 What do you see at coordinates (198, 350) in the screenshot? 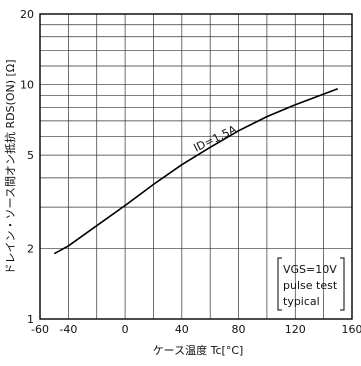
I see `x-axis-title: ケース温度 Tc[°C]` at bounding box center [198, 350].